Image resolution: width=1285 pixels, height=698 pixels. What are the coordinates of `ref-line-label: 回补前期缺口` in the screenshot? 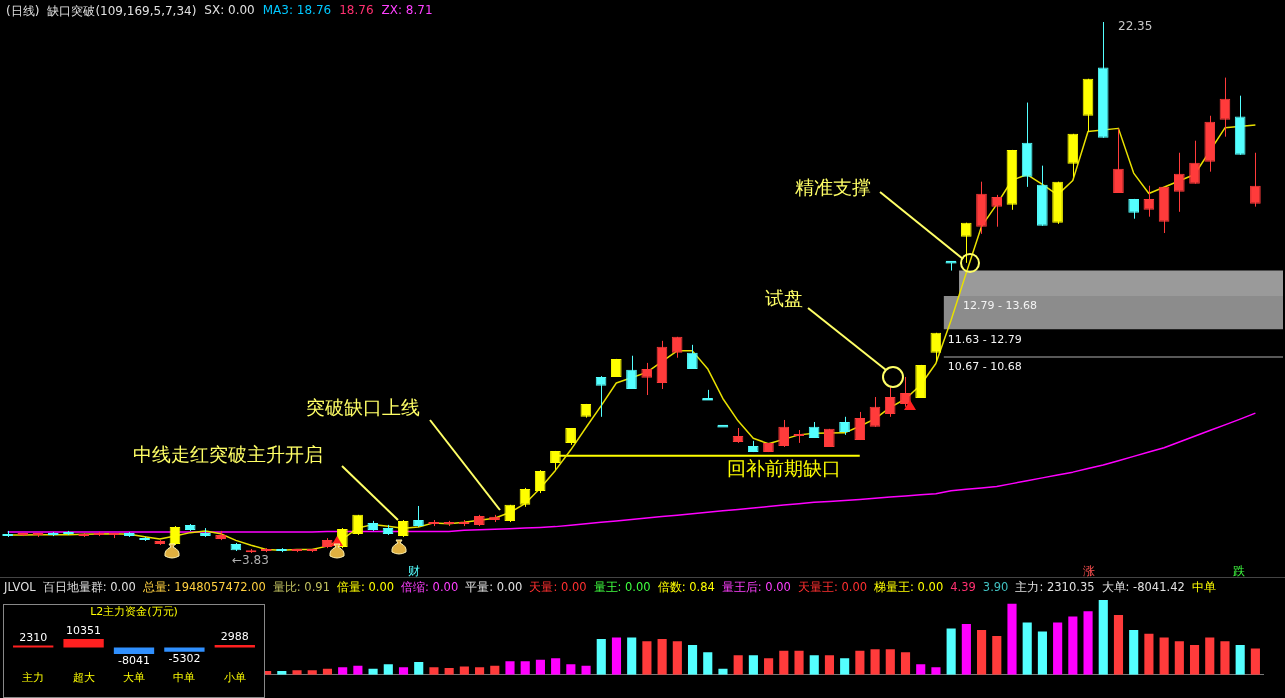 It's located at (783, 468).